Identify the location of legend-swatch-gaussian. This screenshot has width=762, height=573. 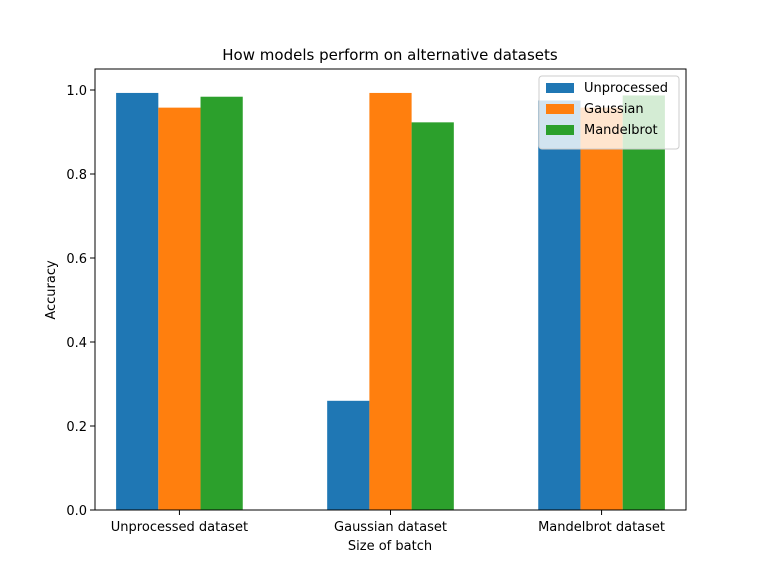
(560, 109).